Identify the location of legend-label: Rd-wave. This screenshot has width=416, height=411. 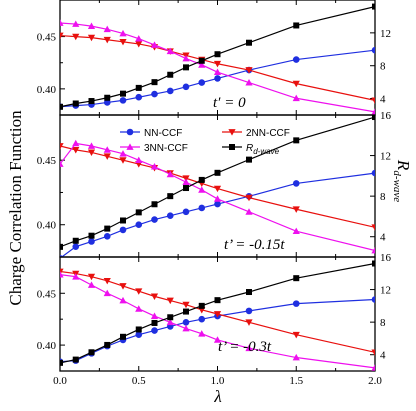
(263, 149).